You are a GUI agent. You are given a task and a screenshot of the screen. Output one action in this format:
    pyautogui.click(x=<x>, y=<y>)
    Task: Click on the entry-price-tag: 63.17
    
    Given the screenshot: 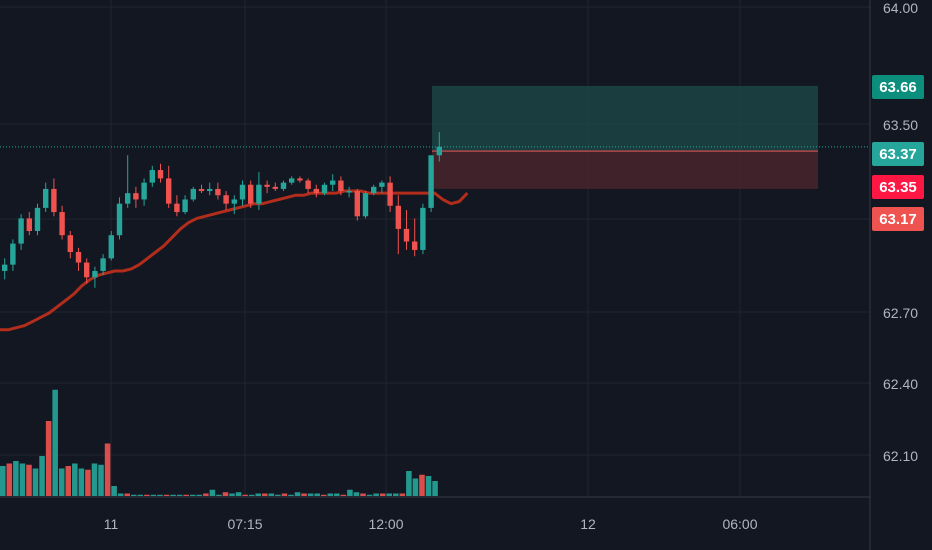 What is the action you would take?
    pyautogui.click(x=898, y=219)
    